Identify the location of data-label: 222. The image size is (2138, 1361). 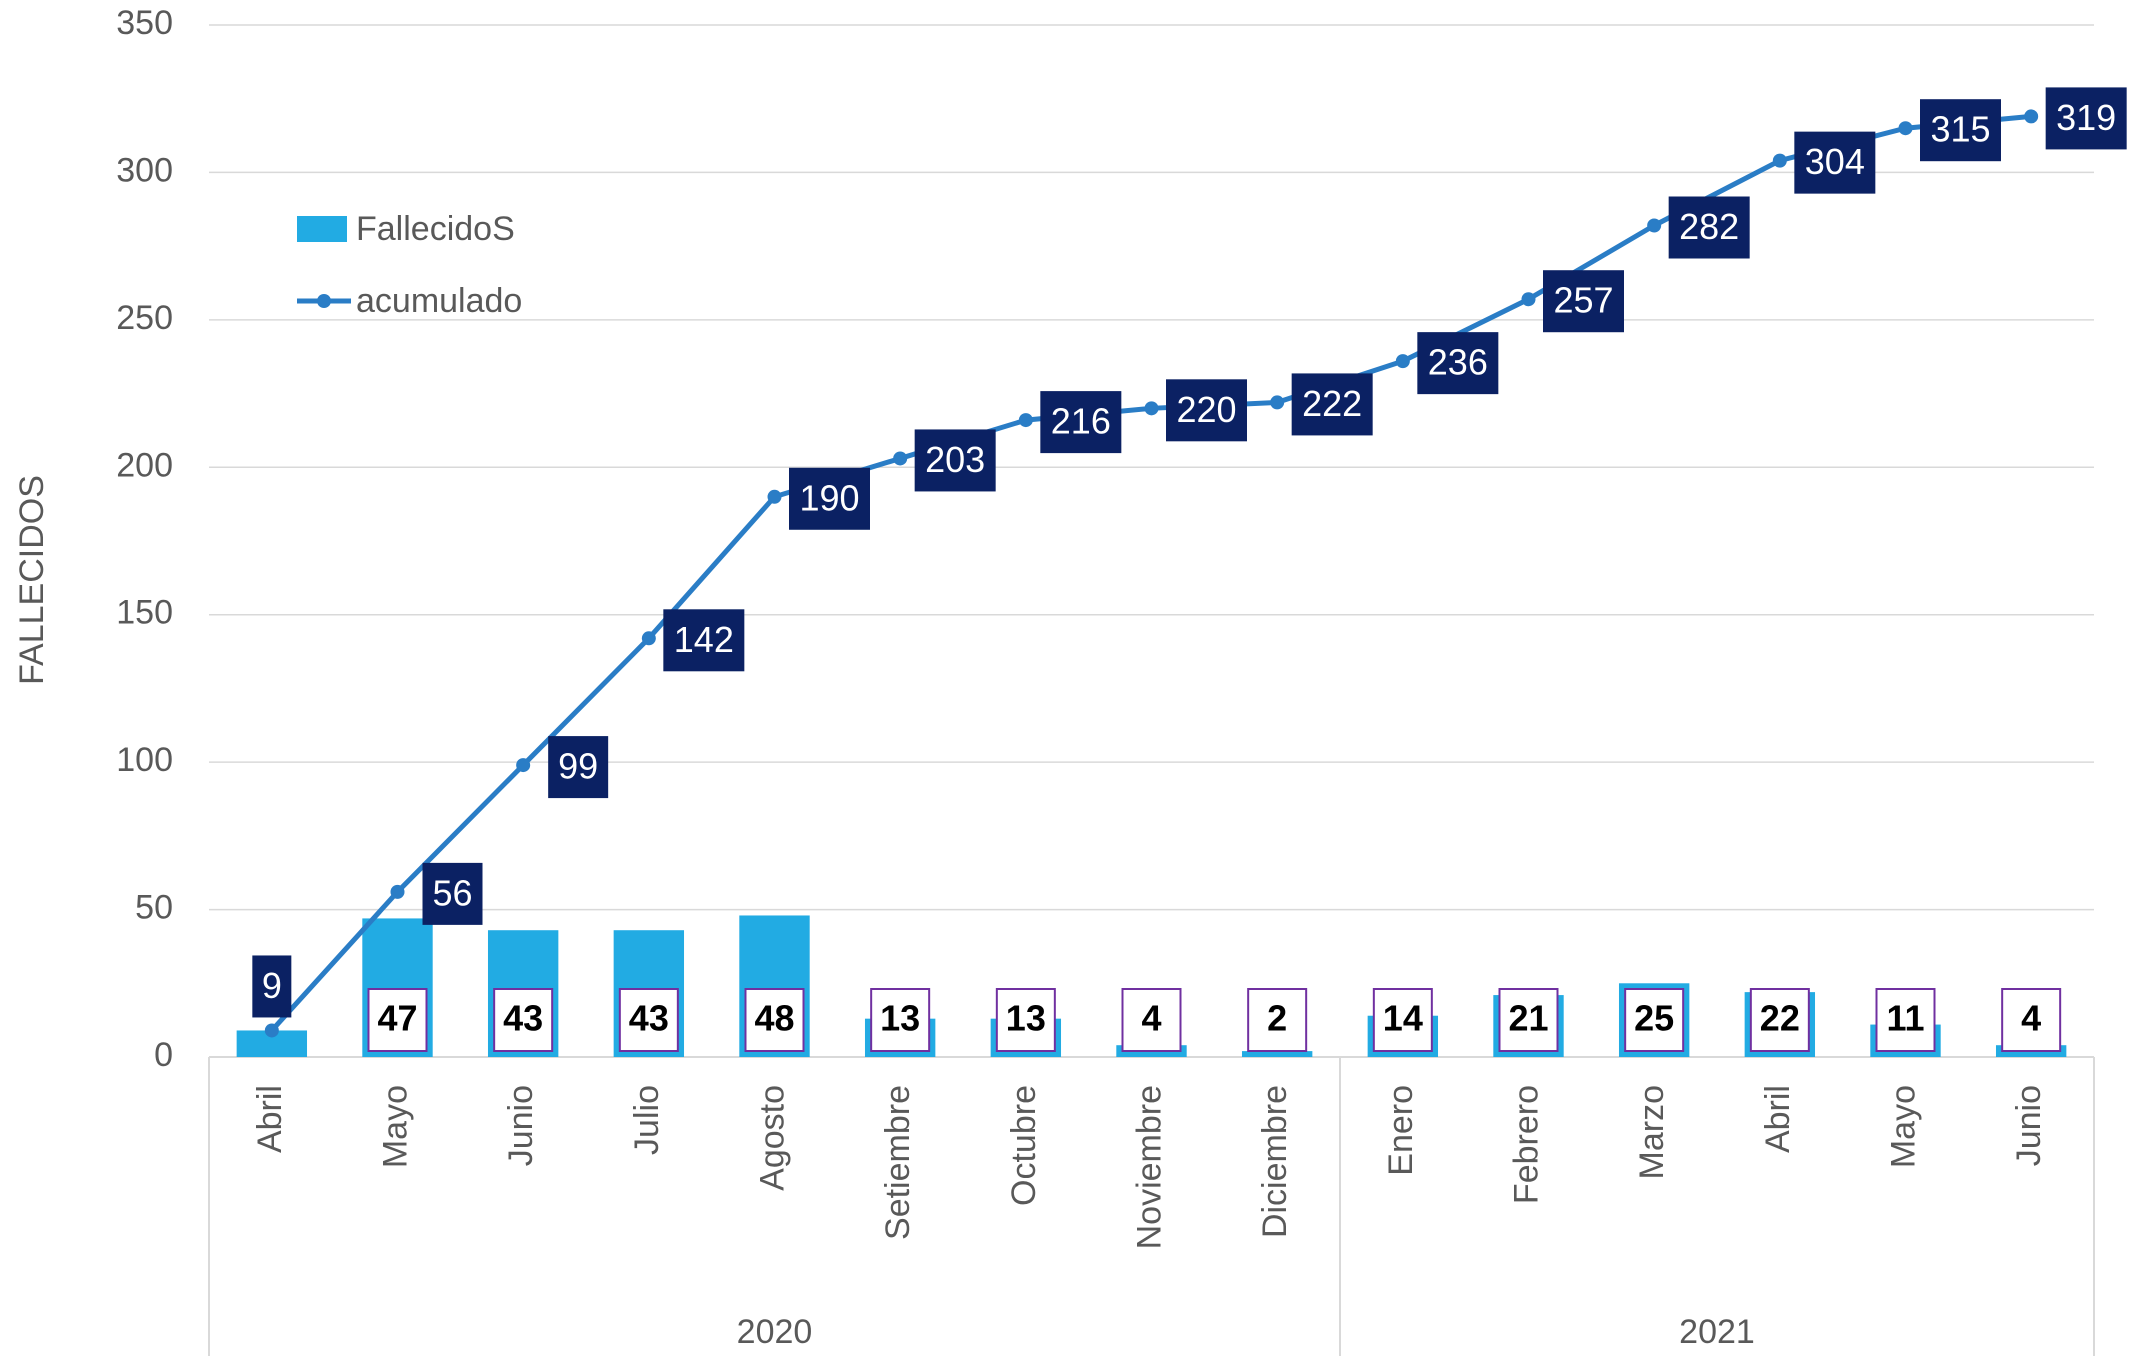
(1332, 403).